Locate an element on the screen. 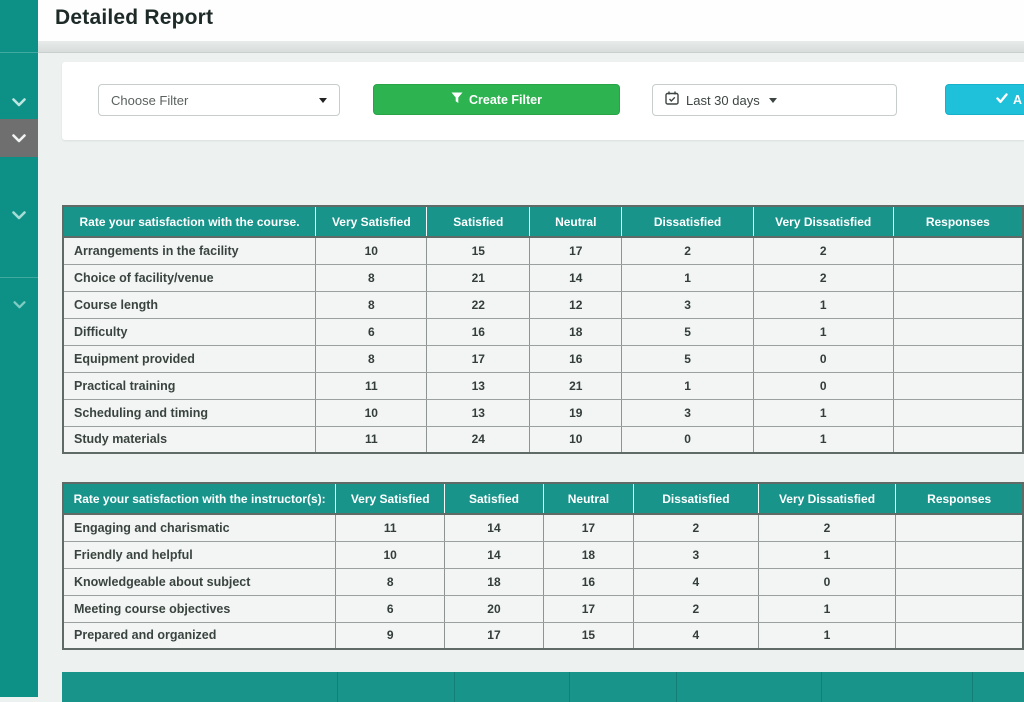  calendar-icon is located at coordinates (672, 100).